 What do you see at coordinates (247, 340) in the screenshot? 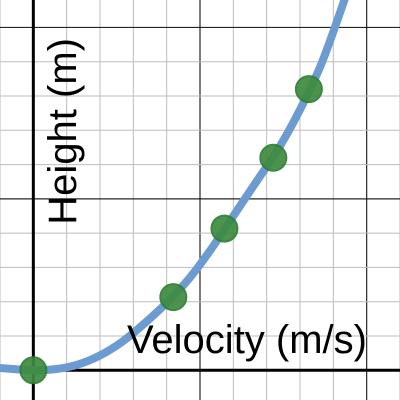
I see `x-axis-label: Velocity (m/s)` at bounding box center [247, 340].